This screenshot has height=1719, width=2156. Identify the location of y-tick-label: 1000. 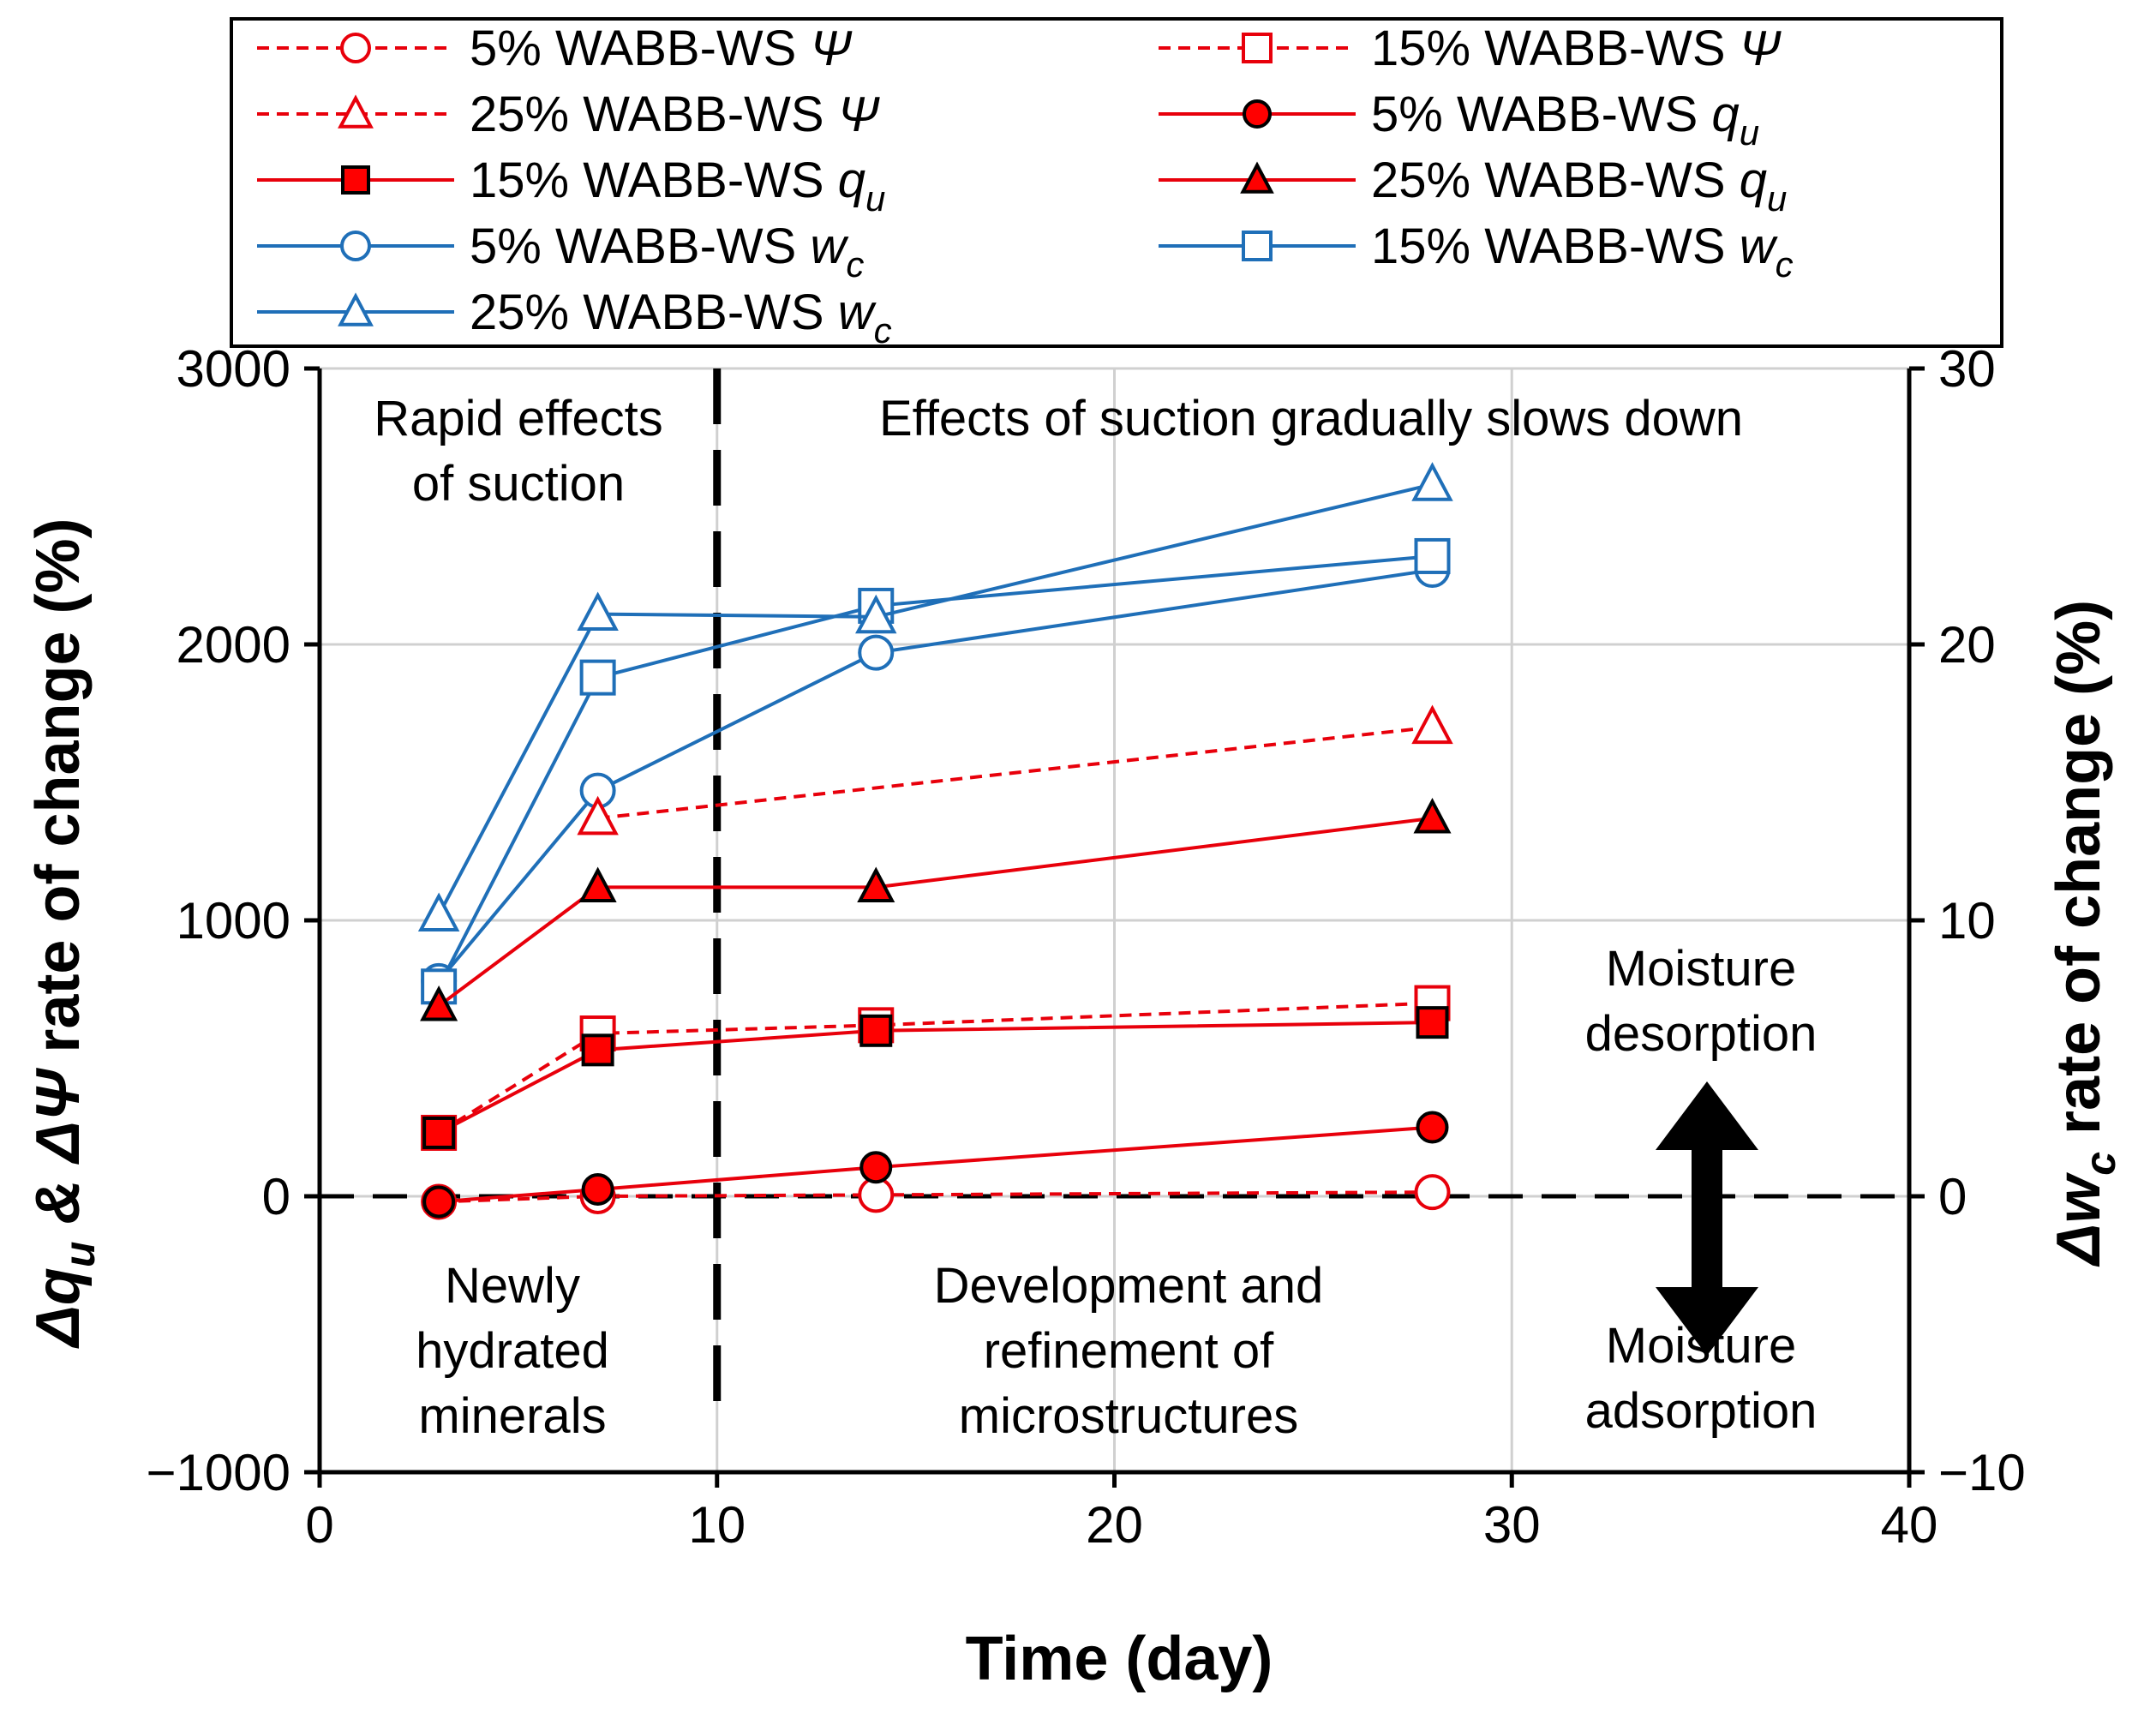
(233, 920).